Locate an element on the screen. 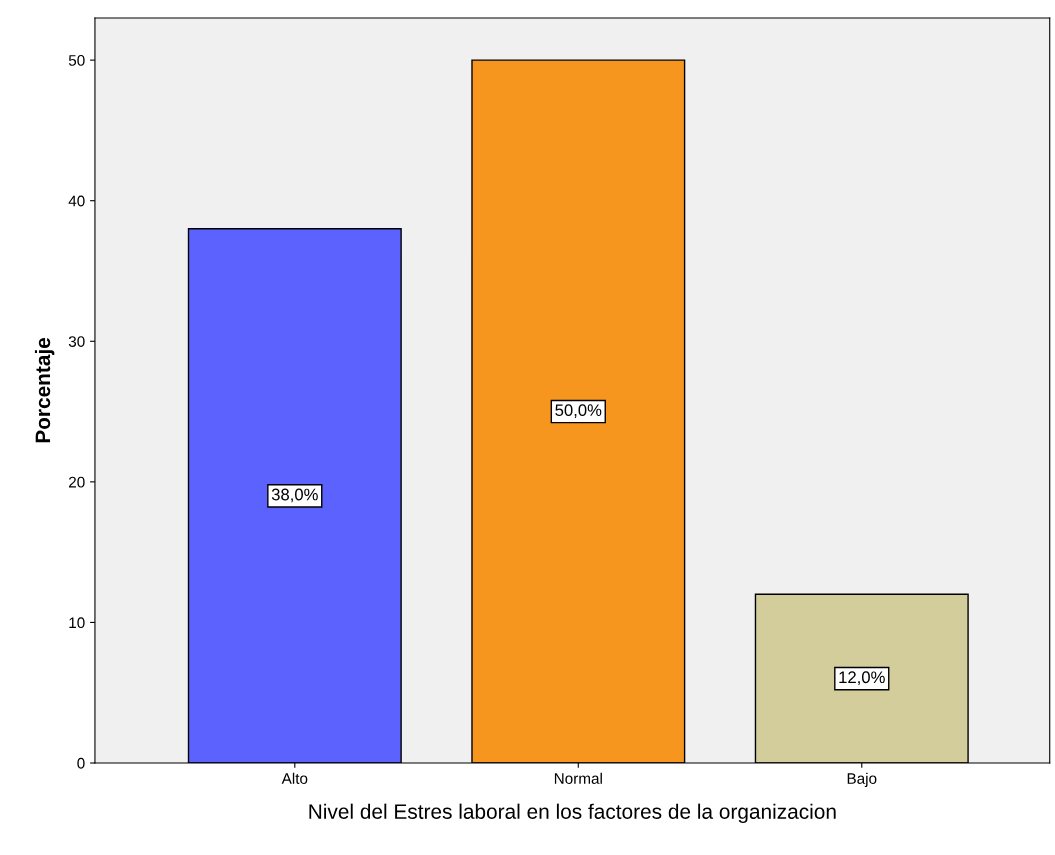 This screenshot has height=855, width=1055. x-tick-label: Normal is located at coordinates (578, 778).